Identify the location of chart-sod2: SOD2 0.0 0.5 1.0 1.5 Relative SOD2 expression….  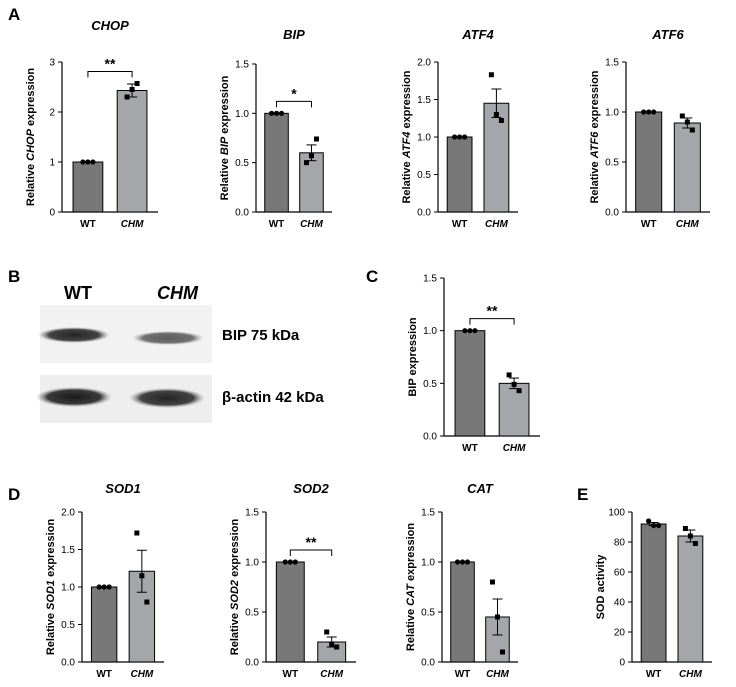
(292, 580).